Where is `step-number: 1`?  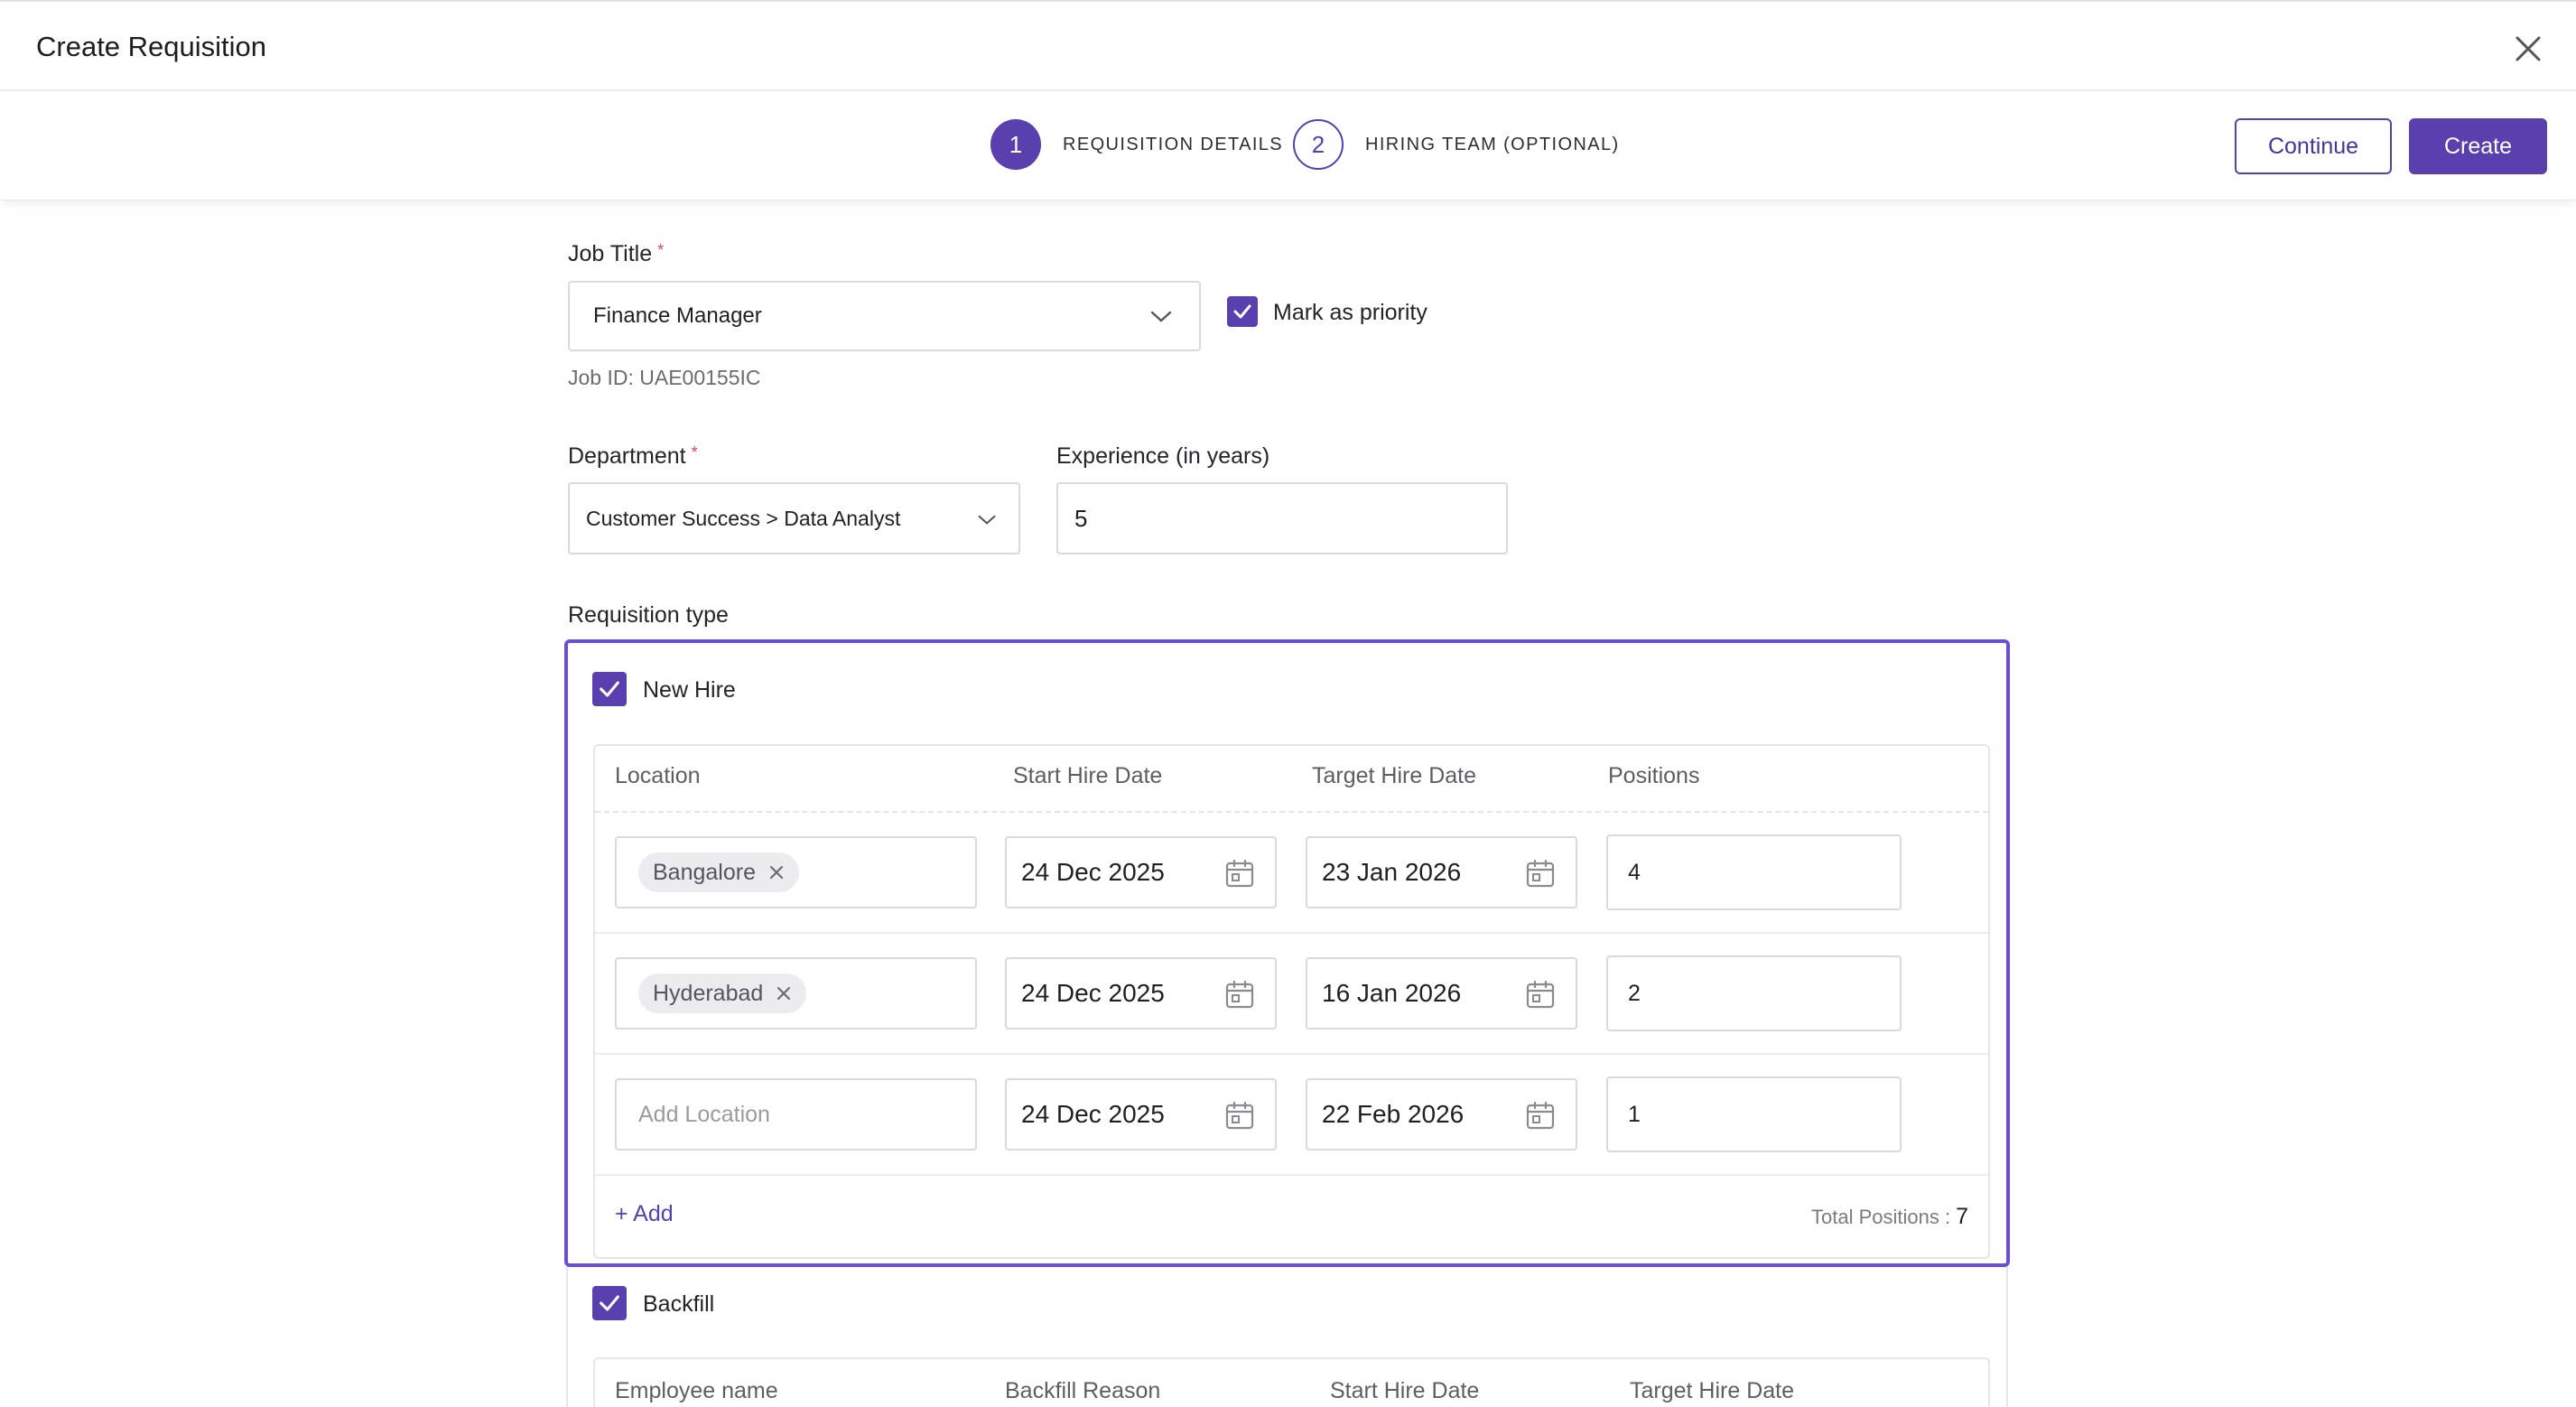
step-number: 1 is located at coordinates (1015, 144).